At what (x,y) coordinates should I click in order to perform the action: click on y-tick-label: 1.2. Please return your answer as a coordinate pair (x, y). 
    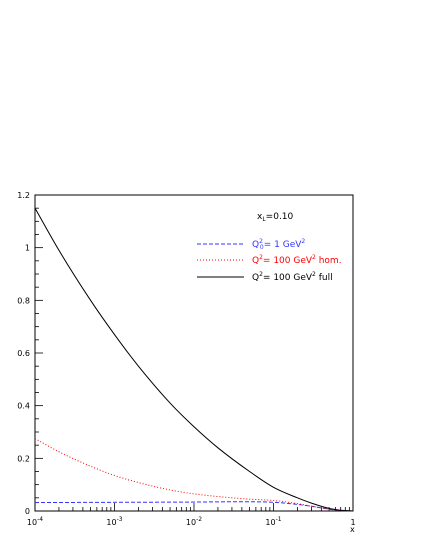
    Looking at the image, I should click on (23, 195).